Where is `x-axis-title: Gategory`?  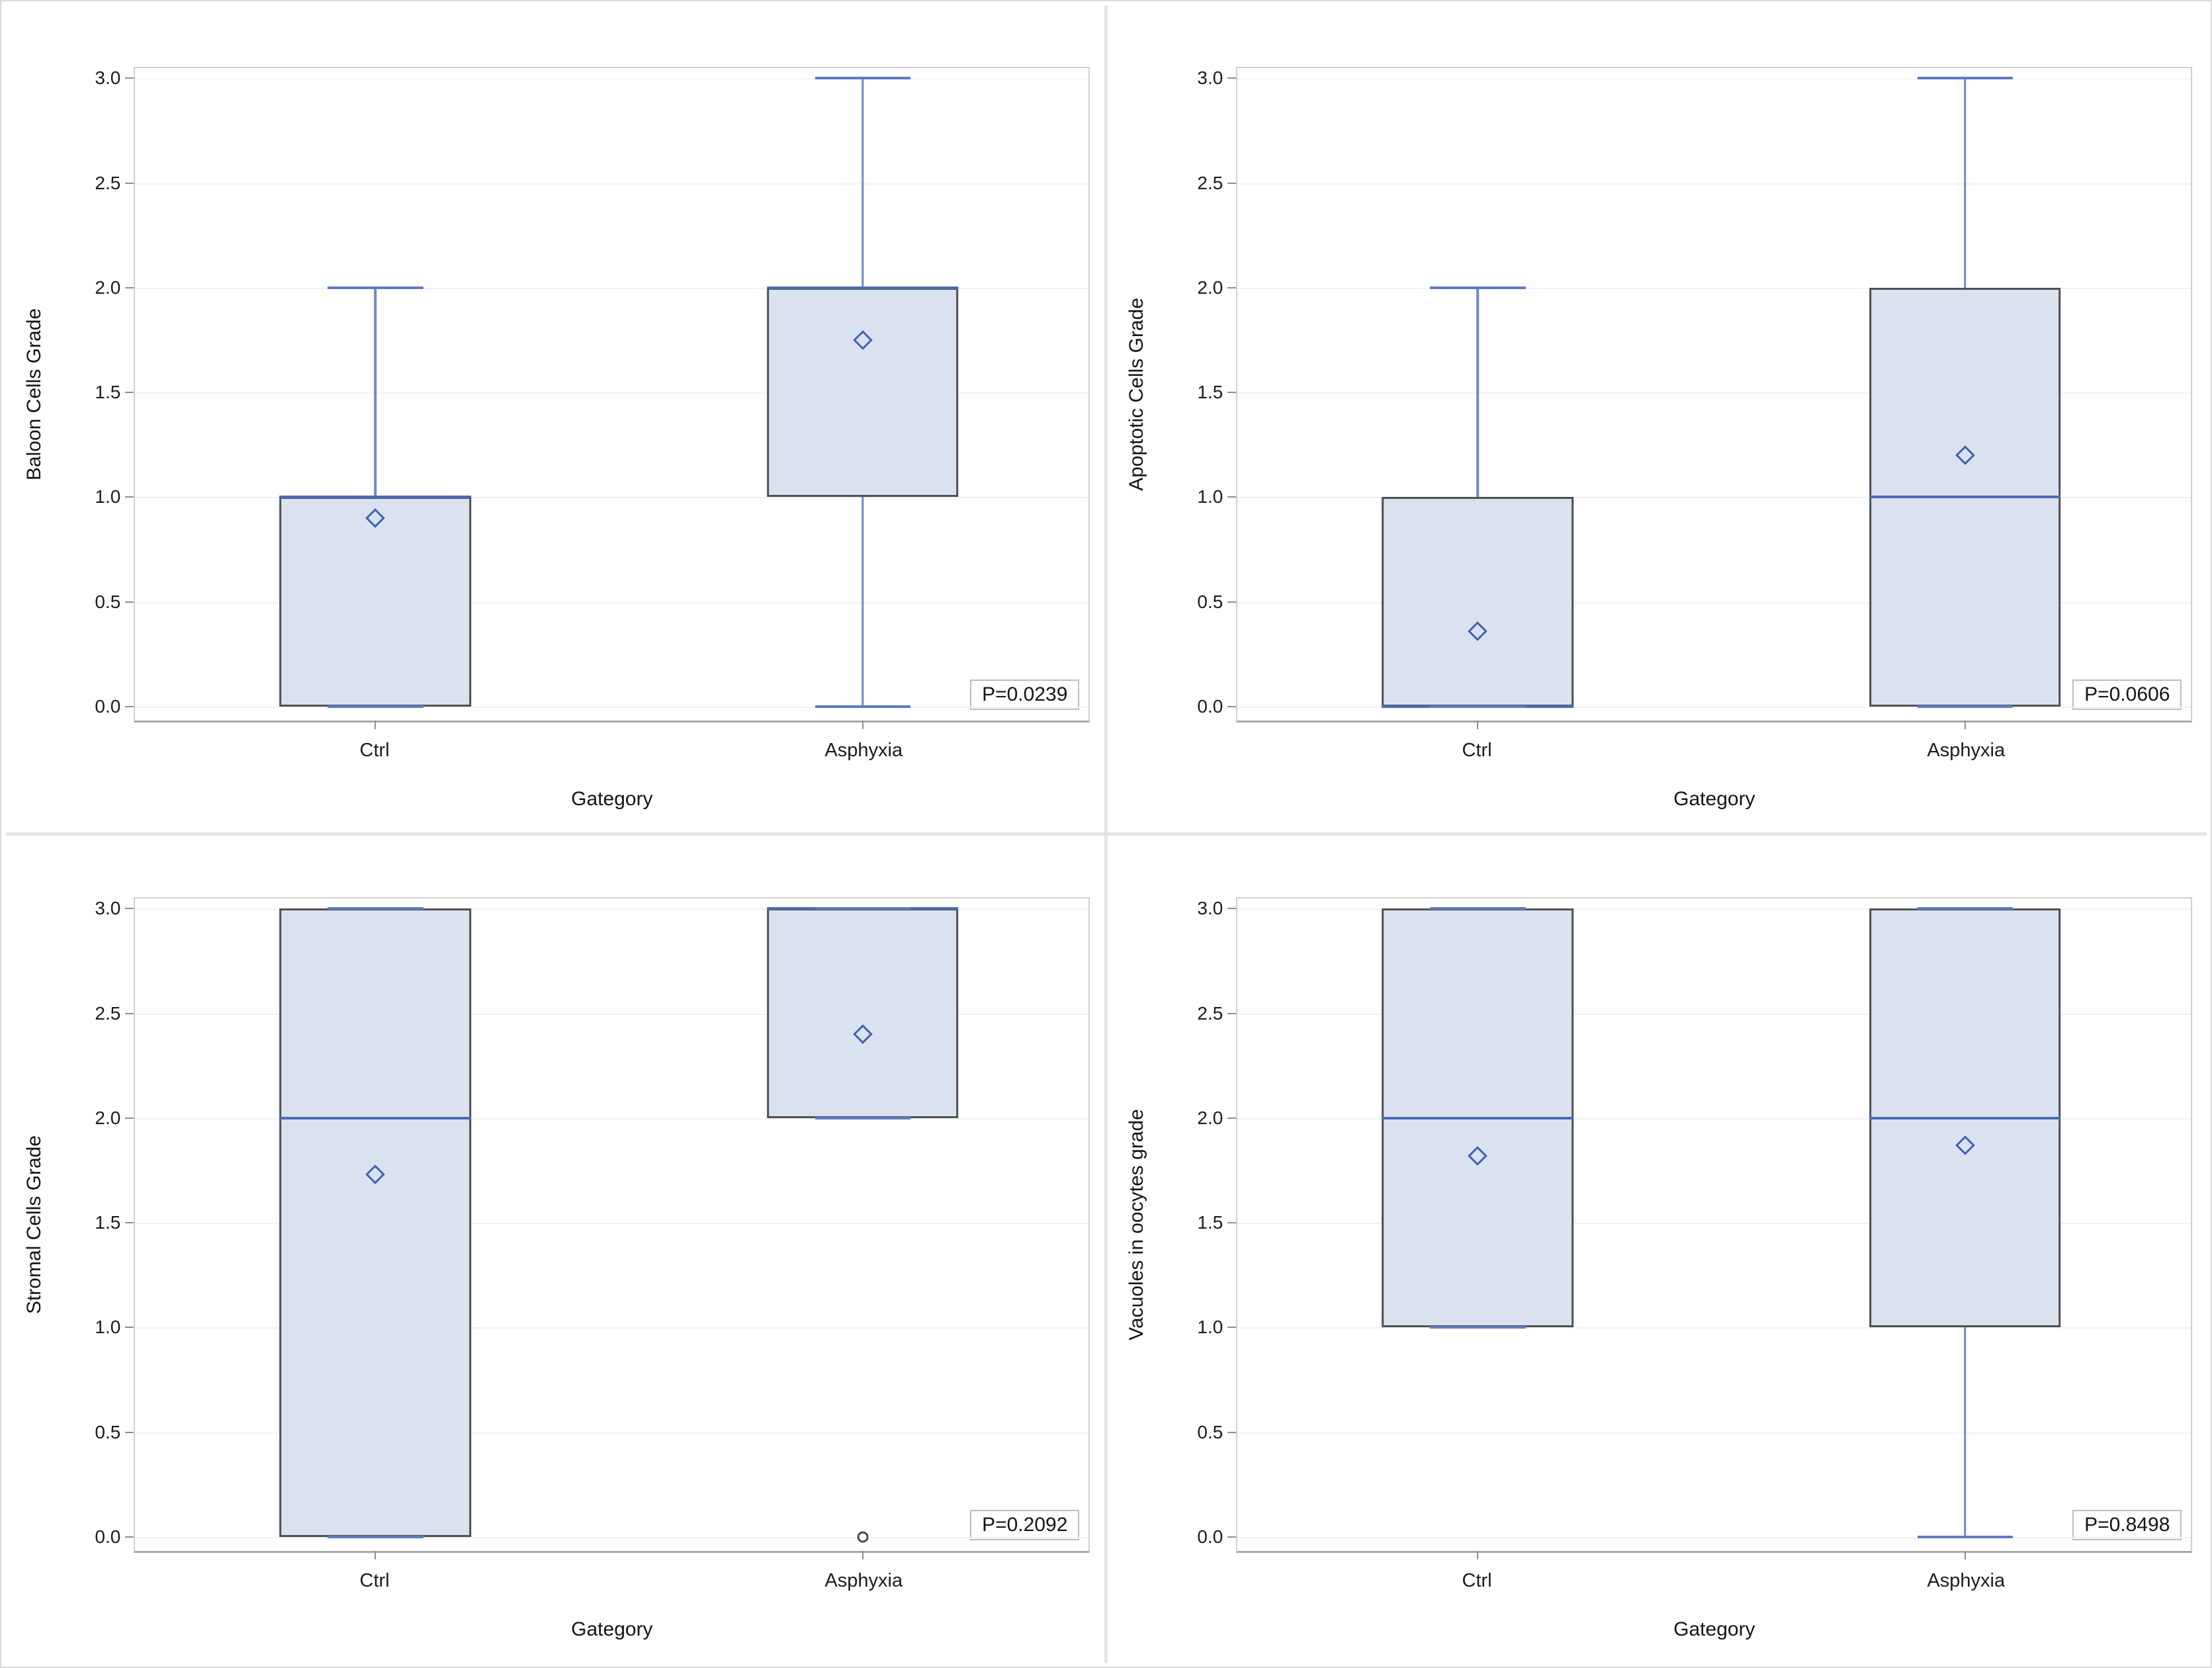
x-axis-title: Gategory is located at coordinates (612, 798).